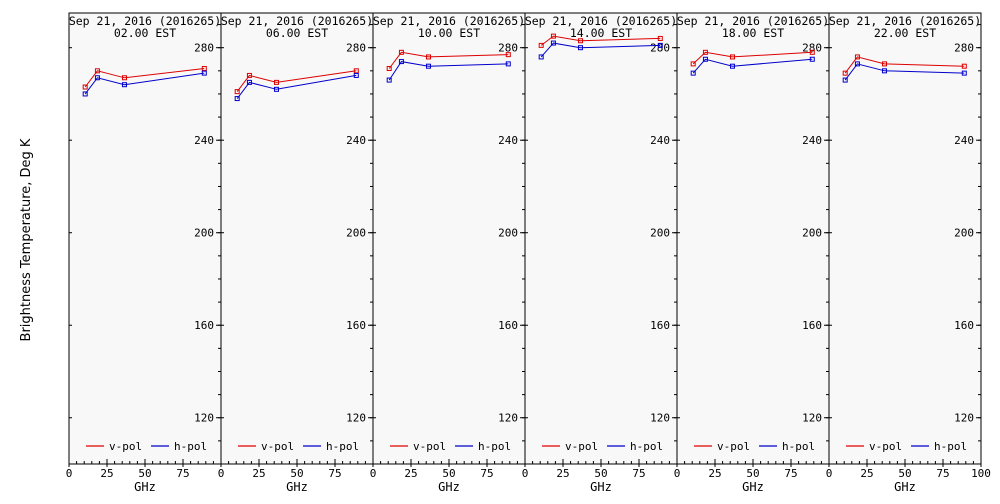 Image resolution: width=1000 pixels, height=504 pixels. Describe the element at coordinates (981, 473) in the screenshot. I see `x-tick-label: 100` at that location.